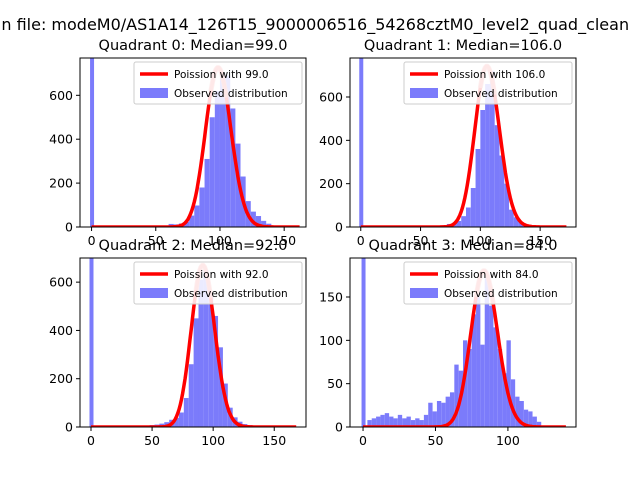  What do you see at coordinates (463, 246) in the screenshot?
I see `subplot-title: Quadrant 3: Median=84.0` at bounding box center [463, 246].